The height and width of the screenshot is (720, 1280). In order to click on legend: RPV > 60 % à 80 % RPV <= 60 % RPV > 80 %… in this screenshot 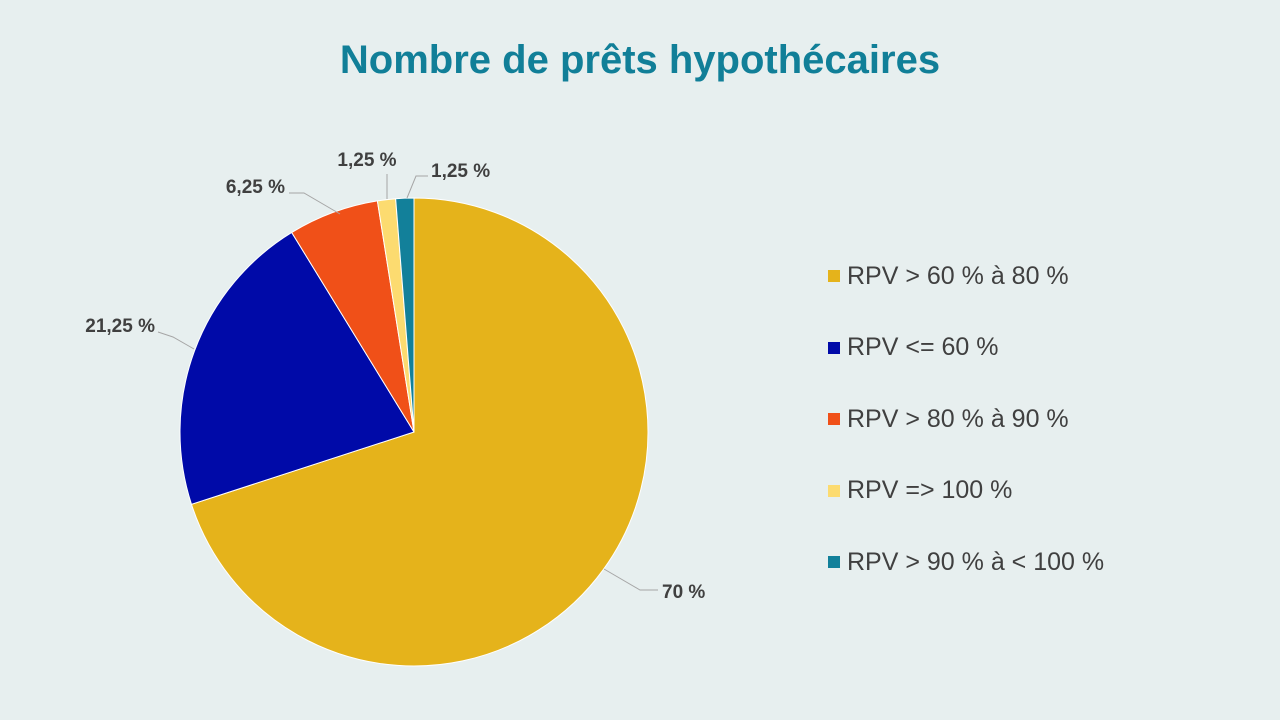, I will do `click(966, 437)`.